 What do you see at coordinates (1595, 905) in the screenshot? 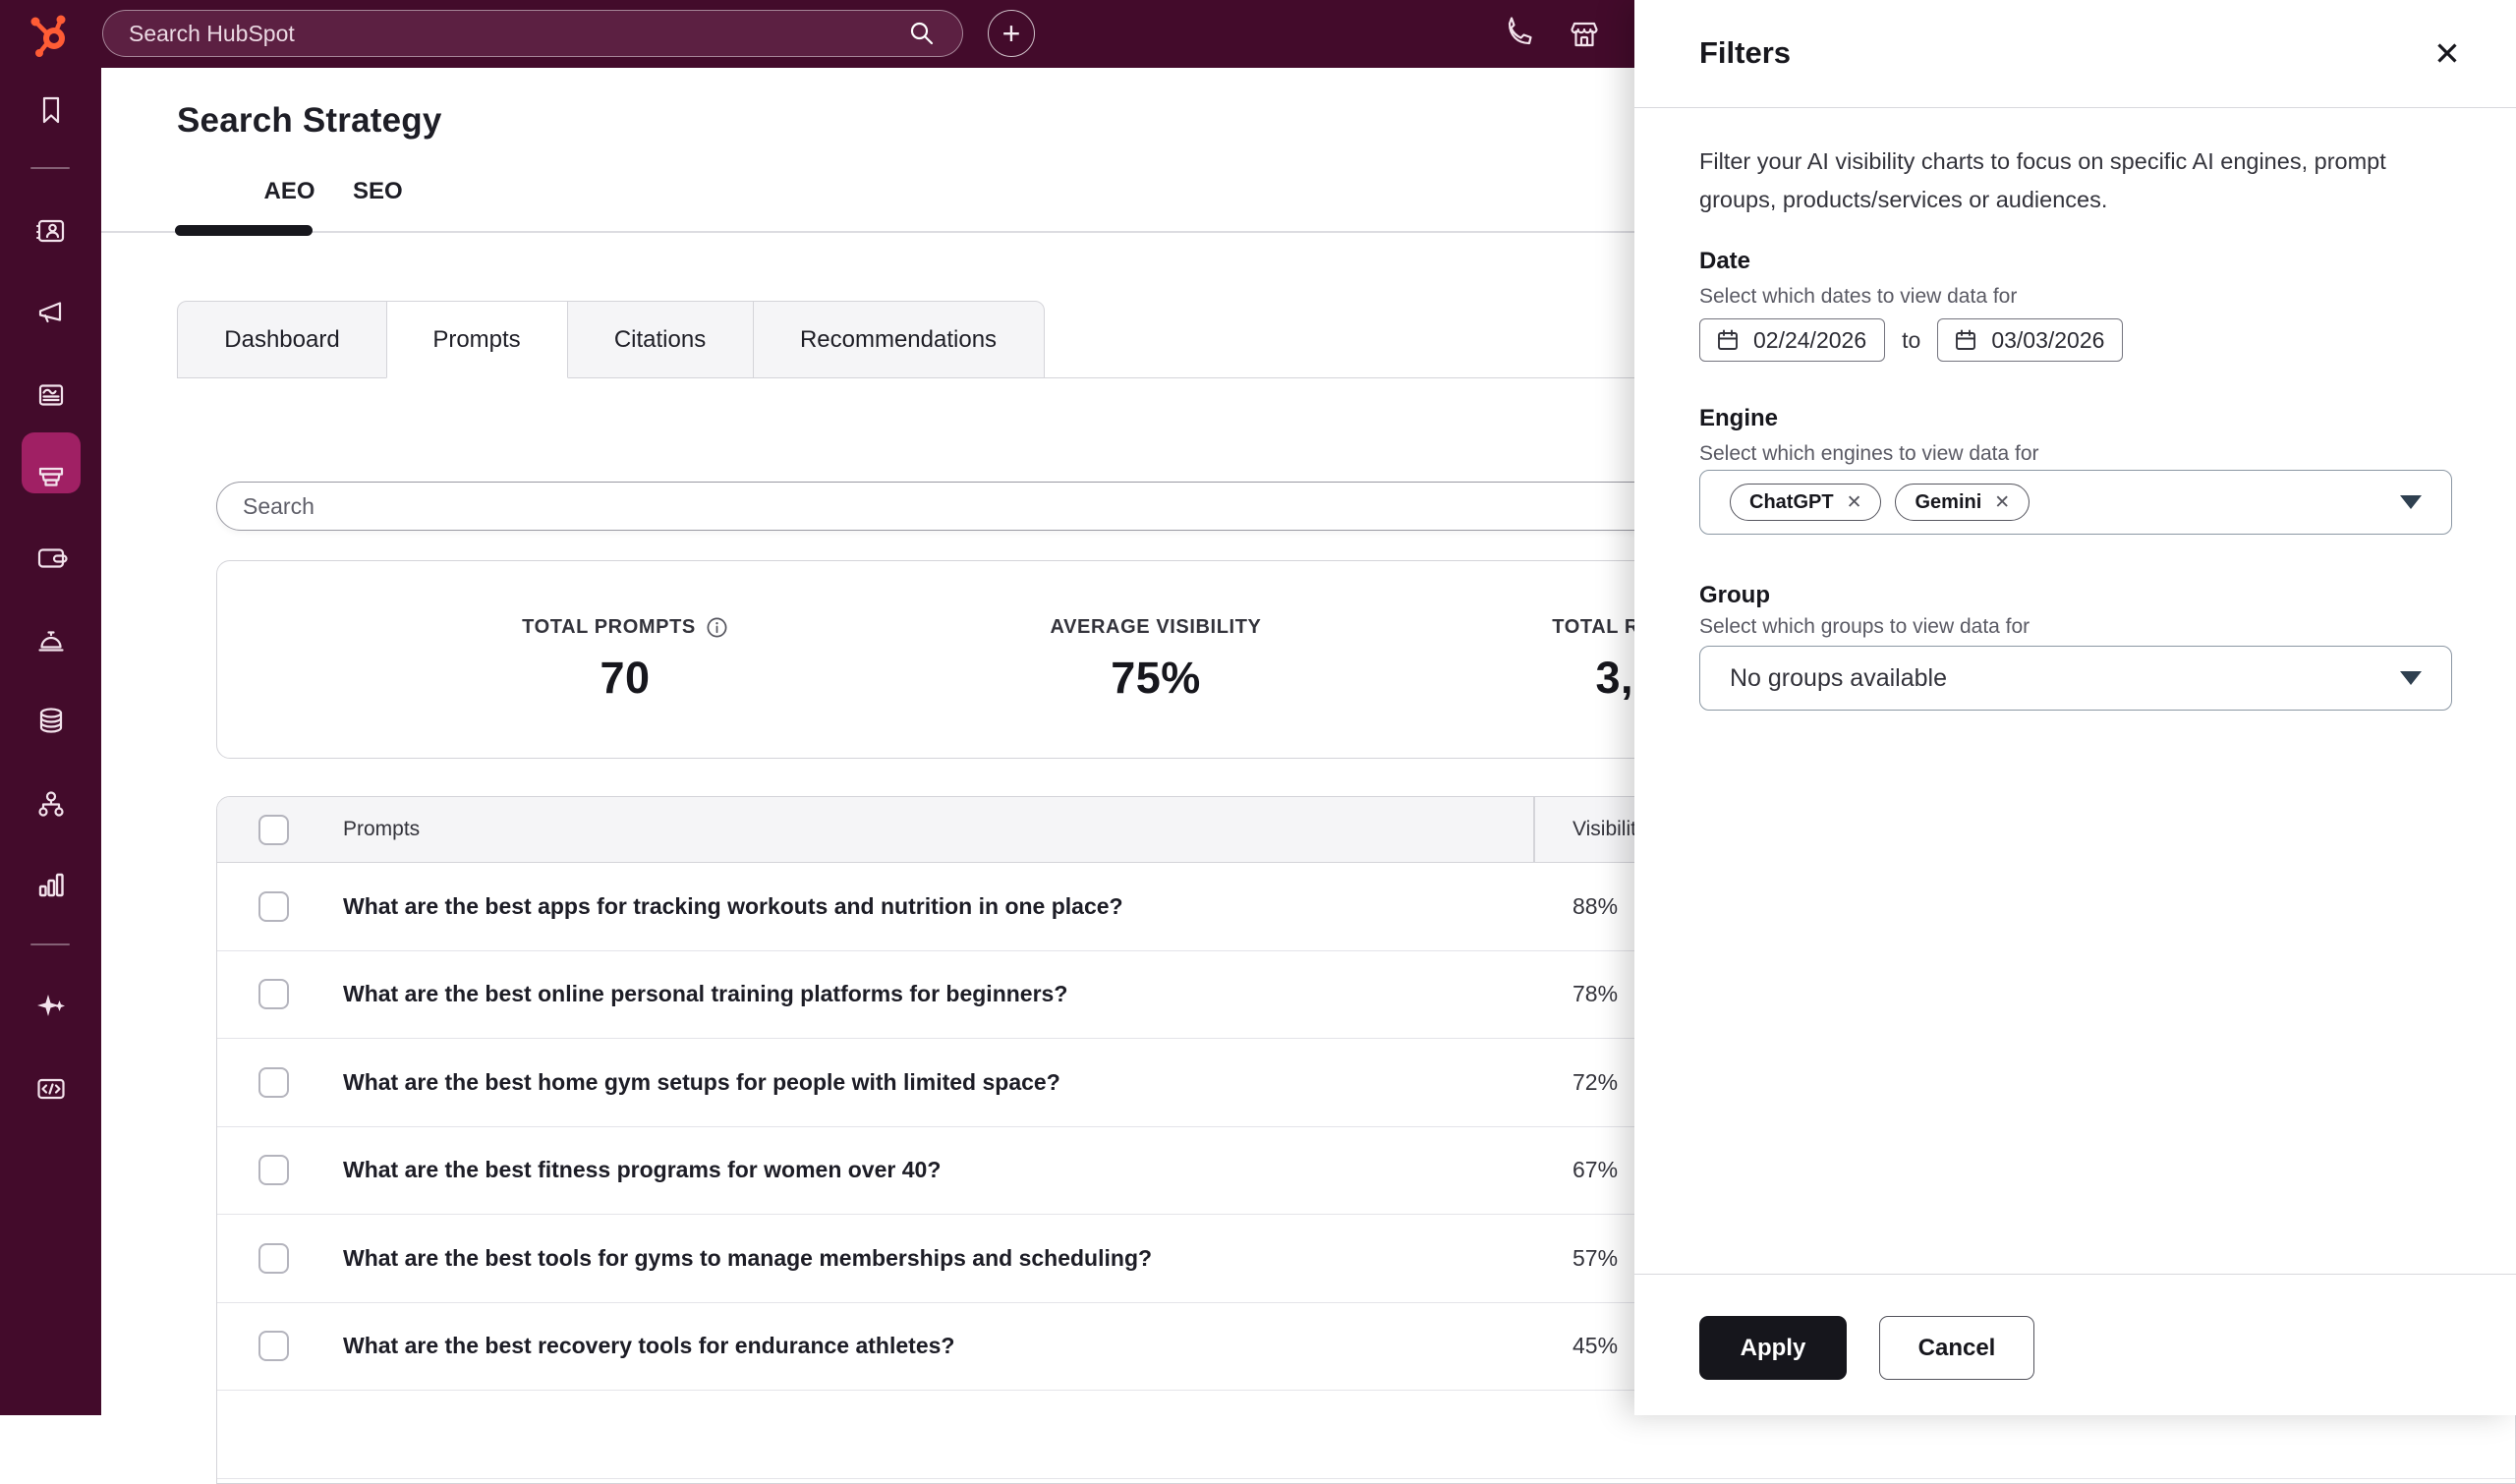
I see `visibility-value: 88%` at bounding box center [1595, 905].